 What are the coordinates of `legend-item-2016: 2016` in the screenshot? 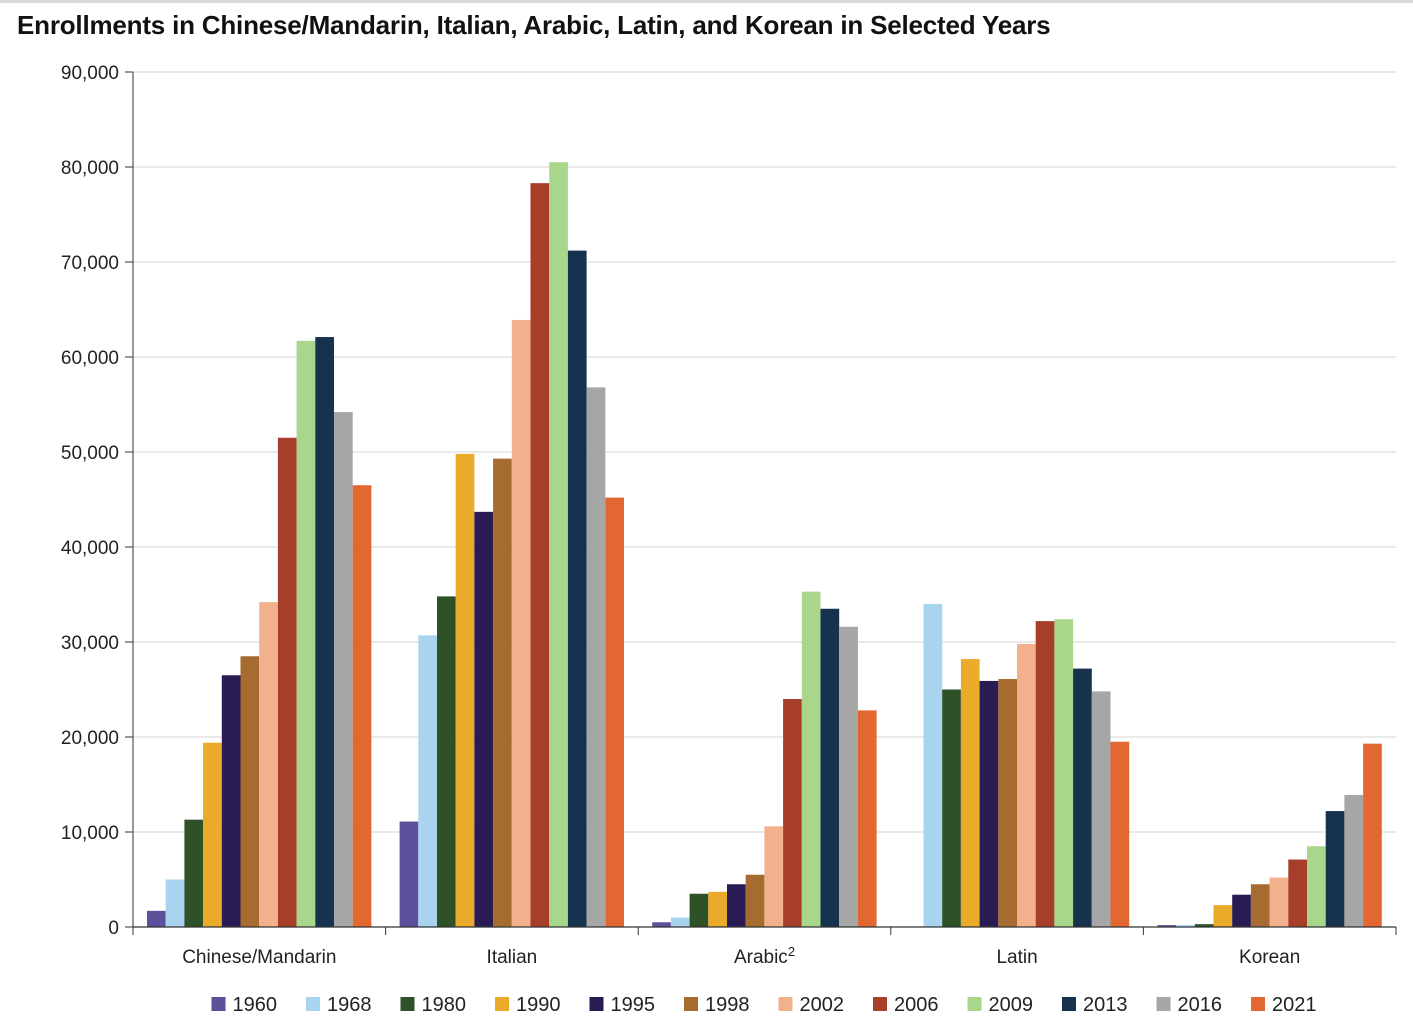 It's located at (1189, 1005).